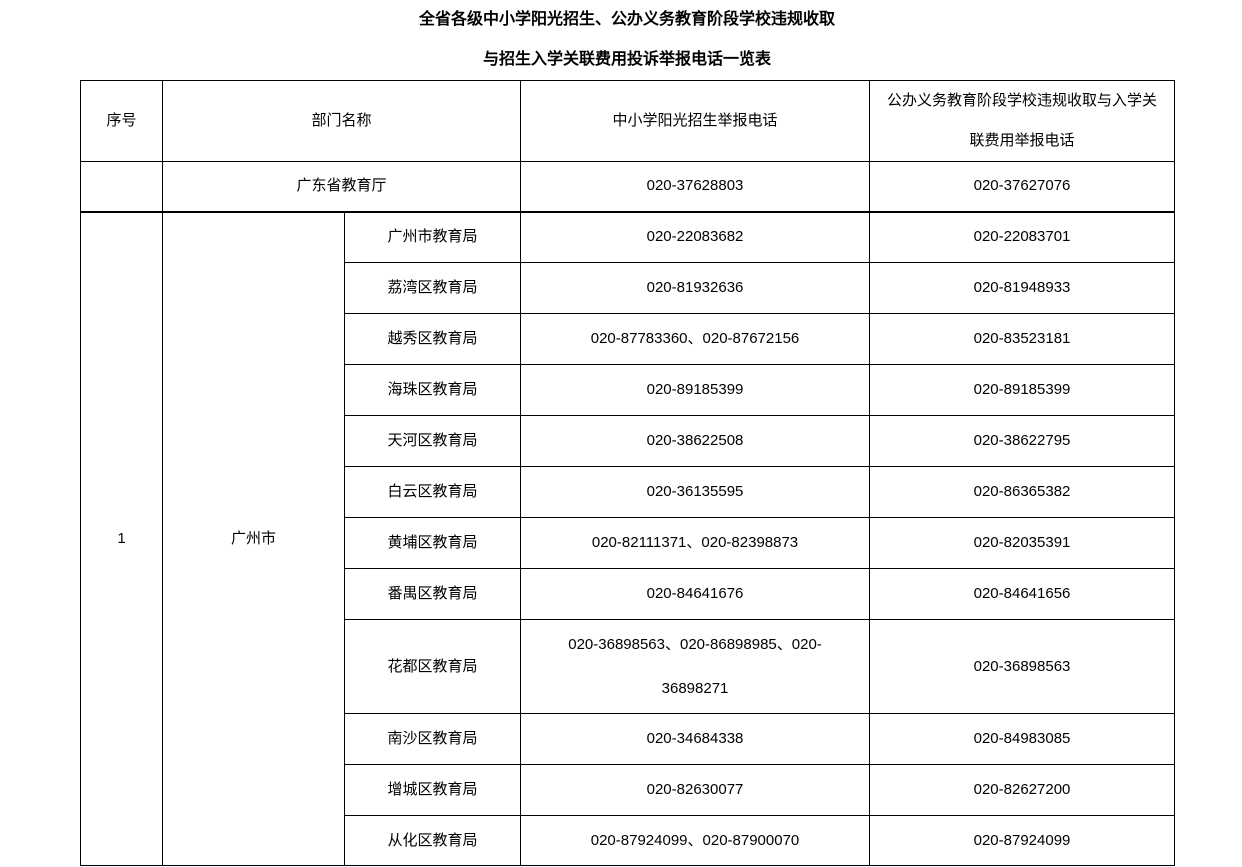 The height and width of the screenshot is (867, 1242). I want to click on table-row: 荔湾区教育局 020-81932636 020-81948933, so click(628, 288).